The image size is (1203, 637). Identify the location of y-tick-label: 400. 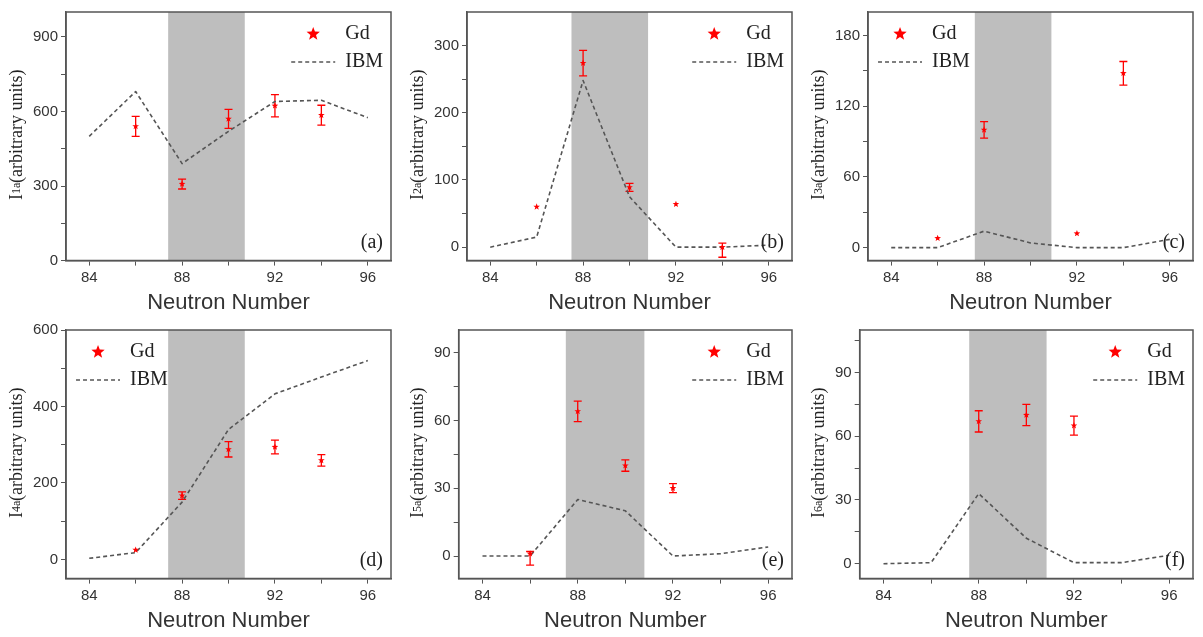
(46, 405).